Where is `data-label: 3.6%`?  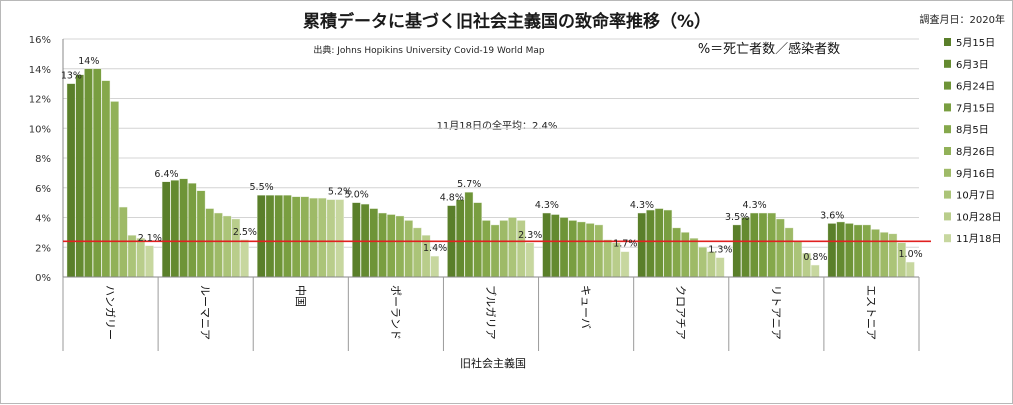
data-label: 3.6% is located at coordinates (832, 215).